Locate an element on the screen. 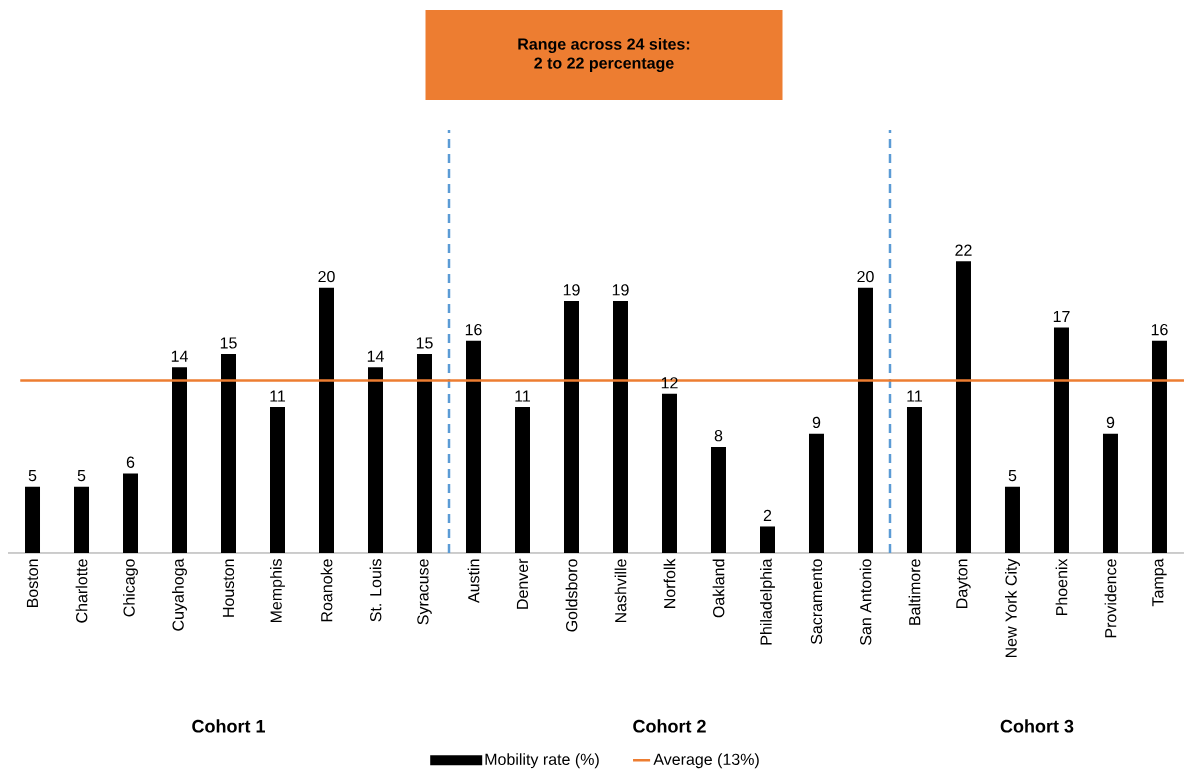 This screenshot has height=775, width=1188. x-tick-label: Tampa is located at coordinates (1159, 582).